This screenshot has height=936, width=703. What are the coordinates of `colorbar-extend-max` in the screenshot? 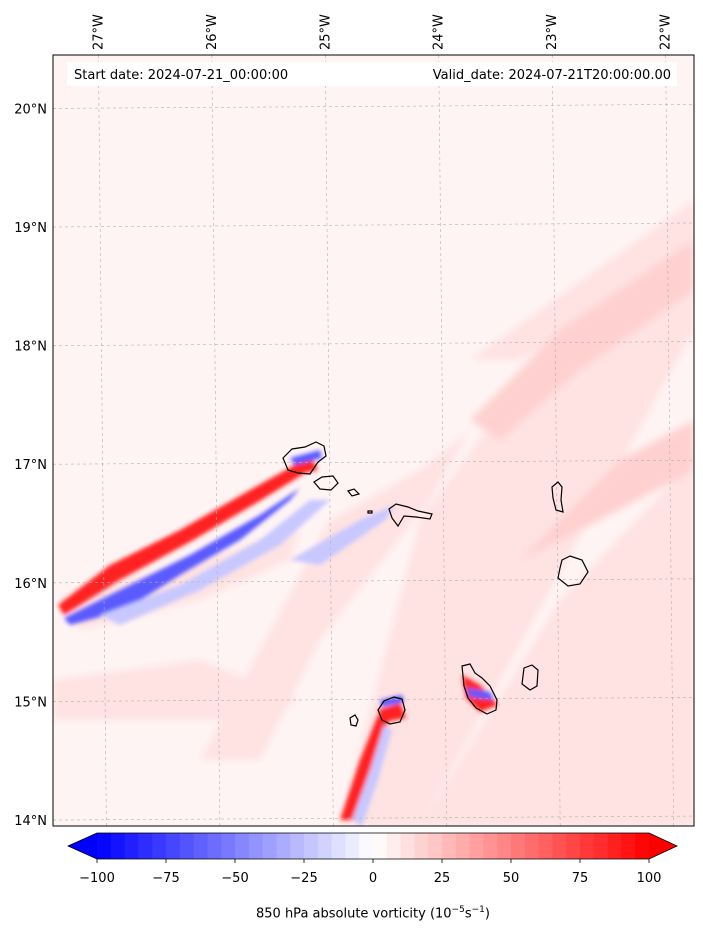 It's located at (663, 846).